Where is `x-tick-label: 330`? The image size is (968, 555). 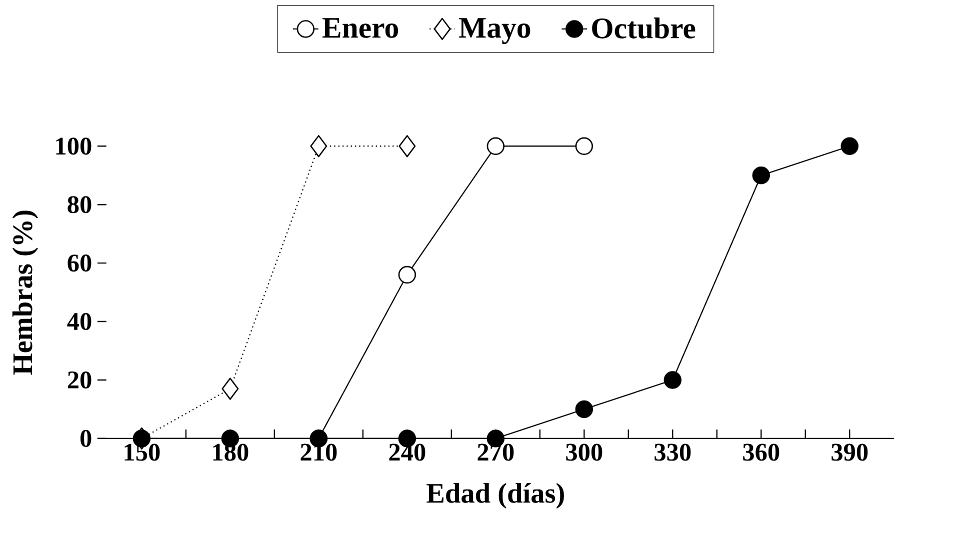
x-tick-label: 330 is located at coordinates (672, 452).